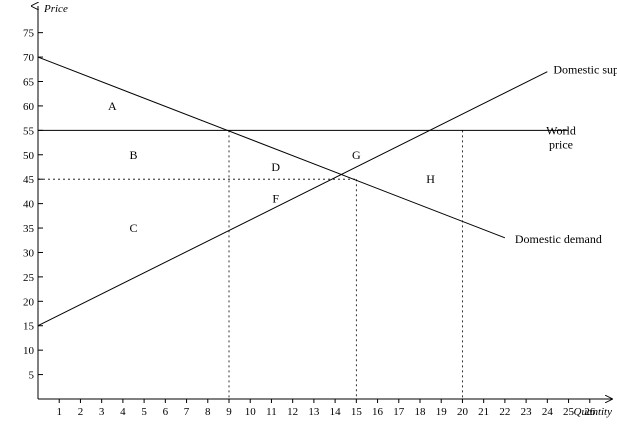 The height and width of the screenshot is (440, 617). I want to click on y-tick-label-60: 60, so click(29, 107).